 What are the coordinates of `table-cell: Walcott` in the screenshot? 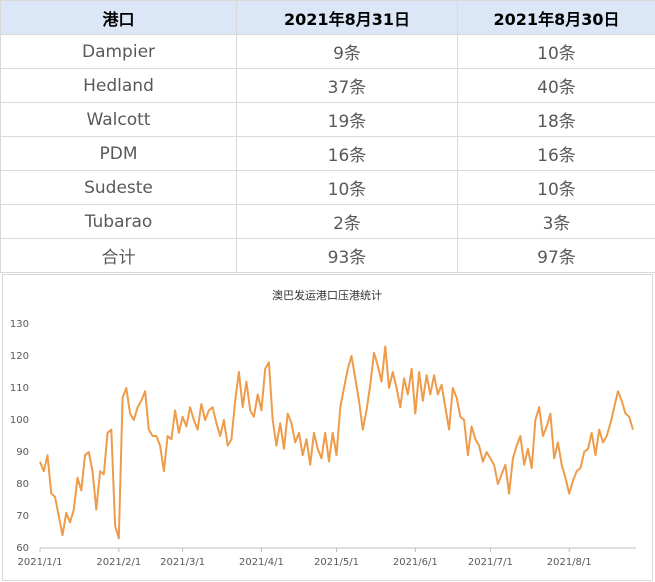 It's located at (118, 119).